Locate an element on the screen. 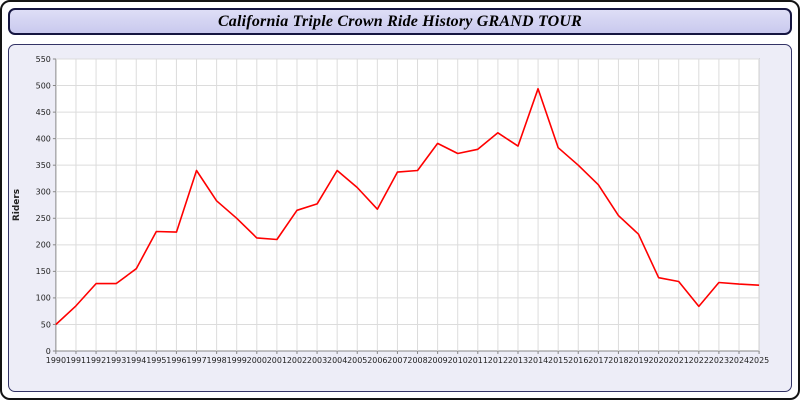 Image resolution: width=800 pixels, height=400 pixels. x-tick-label: 1999 is located at coordinates (237, 360).